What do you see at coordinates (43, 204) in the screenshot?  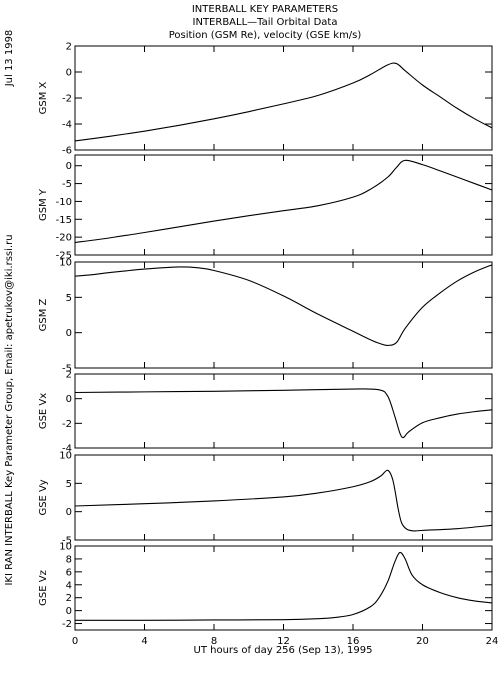 I see `y-axis-label: GSM Y` at bounding box center [43, 204].